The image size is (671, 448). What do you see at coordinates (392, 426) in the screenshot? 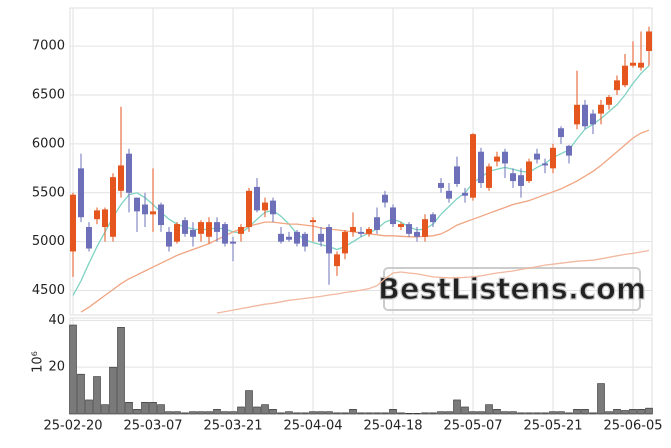
I see `x-tick-label: 25-04-18` at bounding box center [392, 426].